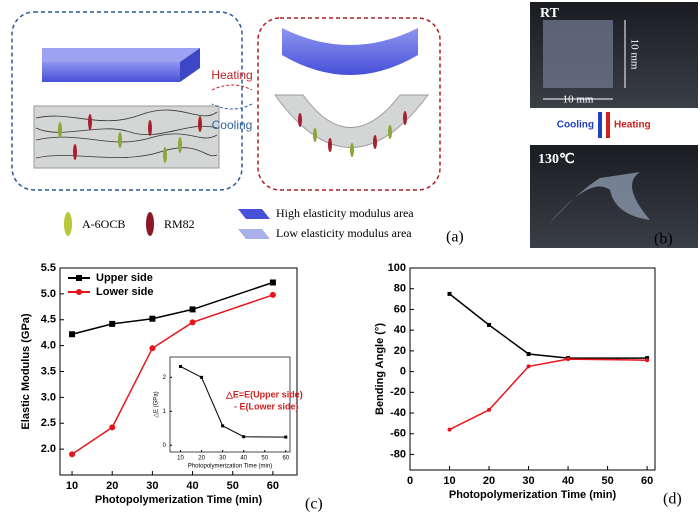 The height and width of the screenshot is (522, 700). I want to click on bent-mesogens, so click(352, 131).